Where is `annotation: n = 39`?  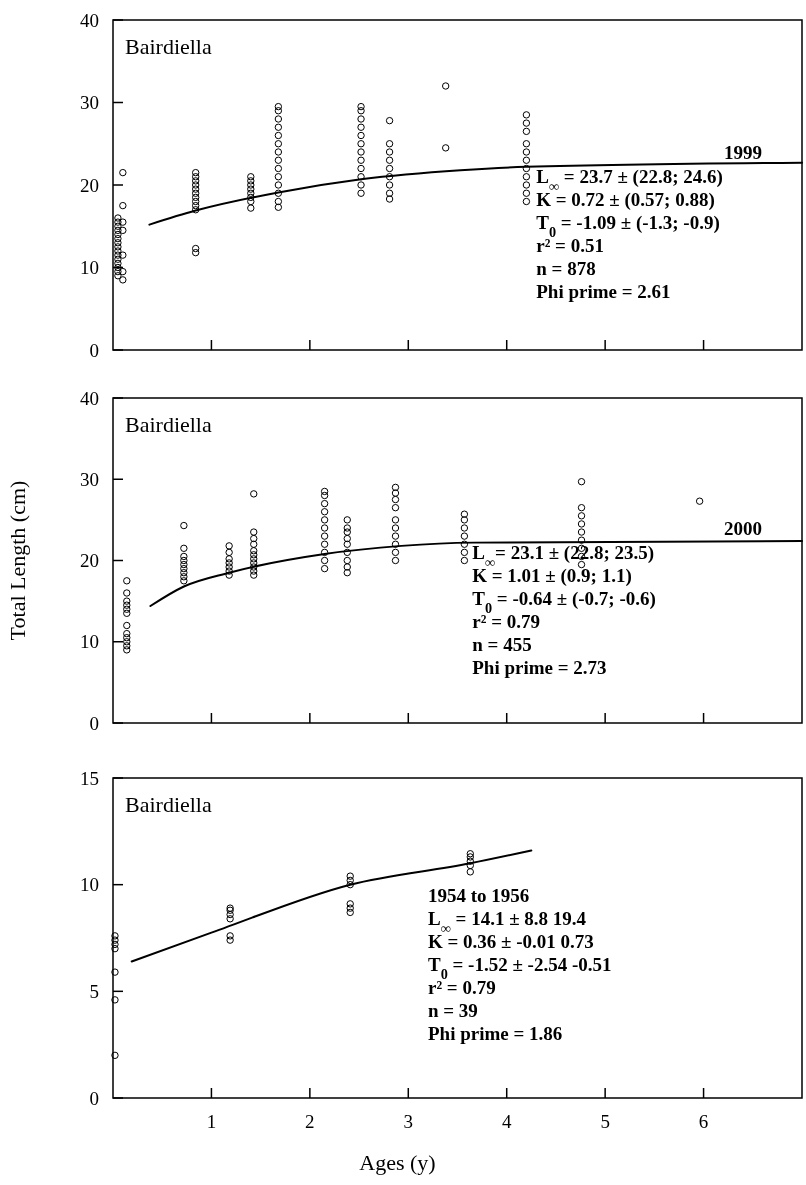 annotation: n = 39 is located at coordinates (452, 1010).